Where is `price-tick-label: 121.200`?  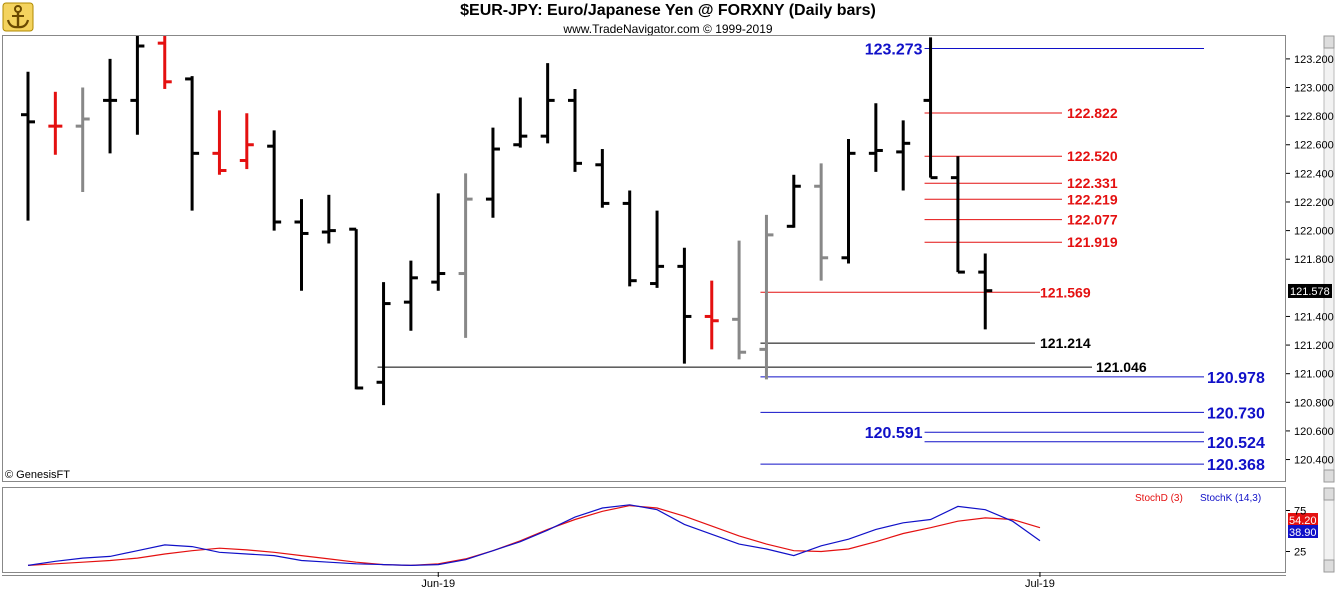 price-tick-label: 121.200 is located at coordinates (1314, 346).